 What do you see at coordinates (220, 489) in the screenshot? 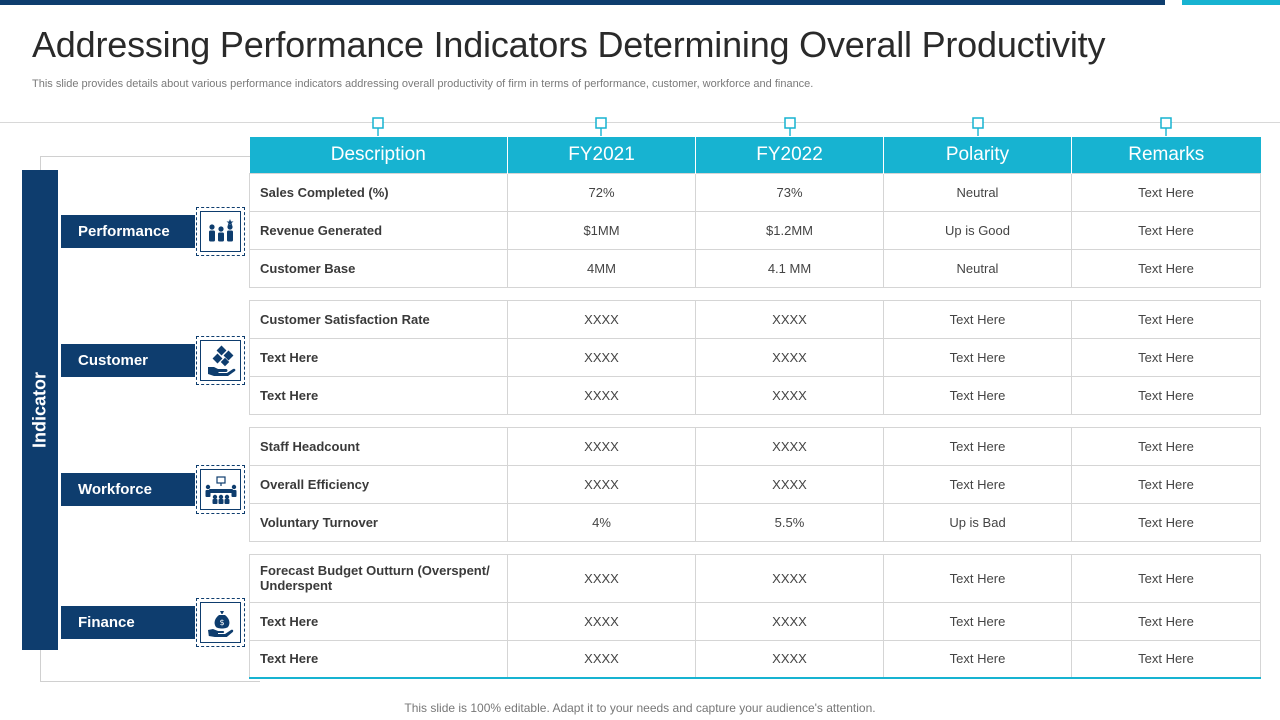
I see `meeting-table-icon` at bounding box center [220, 489].